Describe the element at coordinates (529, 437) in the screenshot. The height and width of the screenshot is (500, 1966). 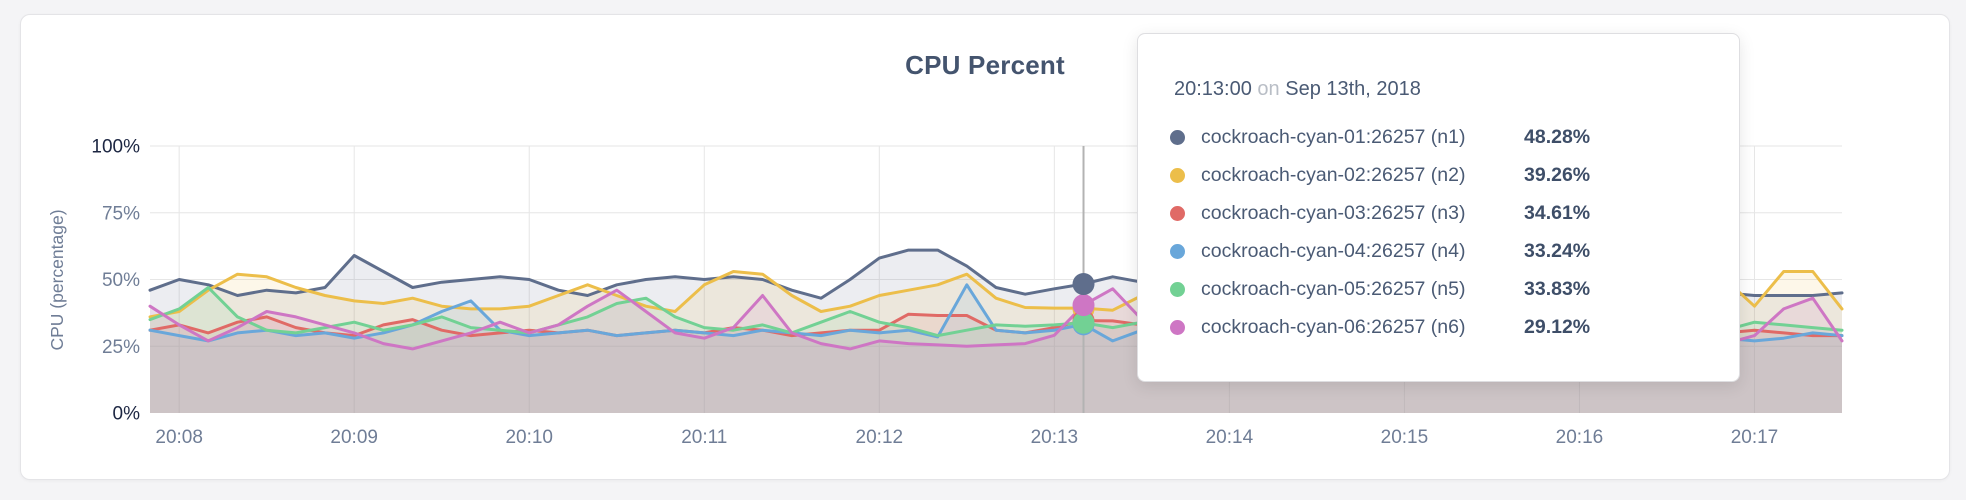
I see `x-tick-label: 20:10` at that location.